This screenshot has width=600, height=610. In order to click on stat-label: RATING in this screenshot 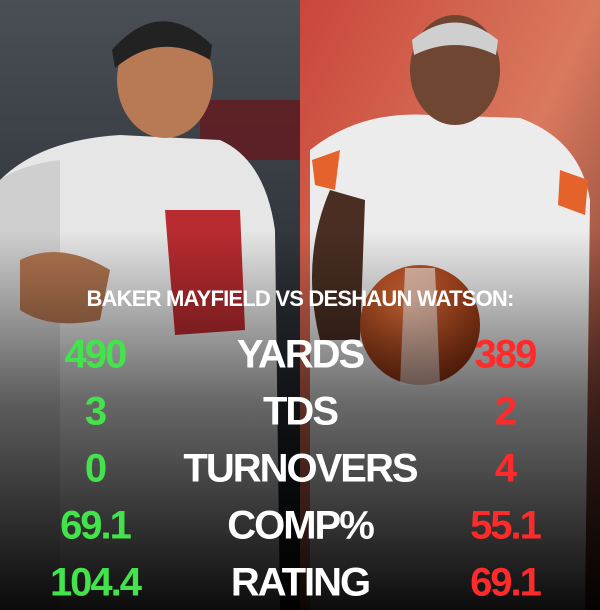, I will do `click(300, 583)`.